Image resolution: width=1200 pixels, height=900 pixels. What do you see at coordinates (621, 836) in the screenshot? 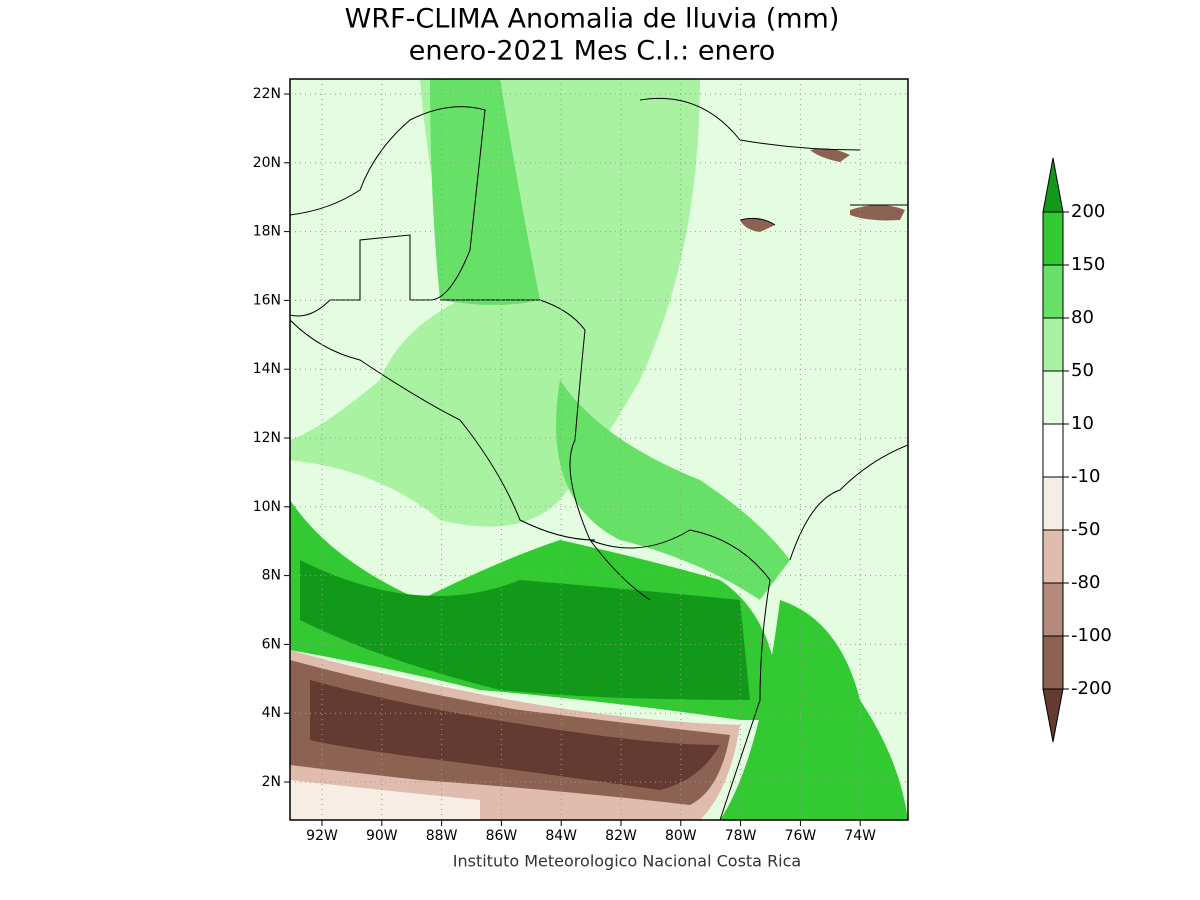
I see `lon-tick-label: 82W` at bounding box center [621, 836].